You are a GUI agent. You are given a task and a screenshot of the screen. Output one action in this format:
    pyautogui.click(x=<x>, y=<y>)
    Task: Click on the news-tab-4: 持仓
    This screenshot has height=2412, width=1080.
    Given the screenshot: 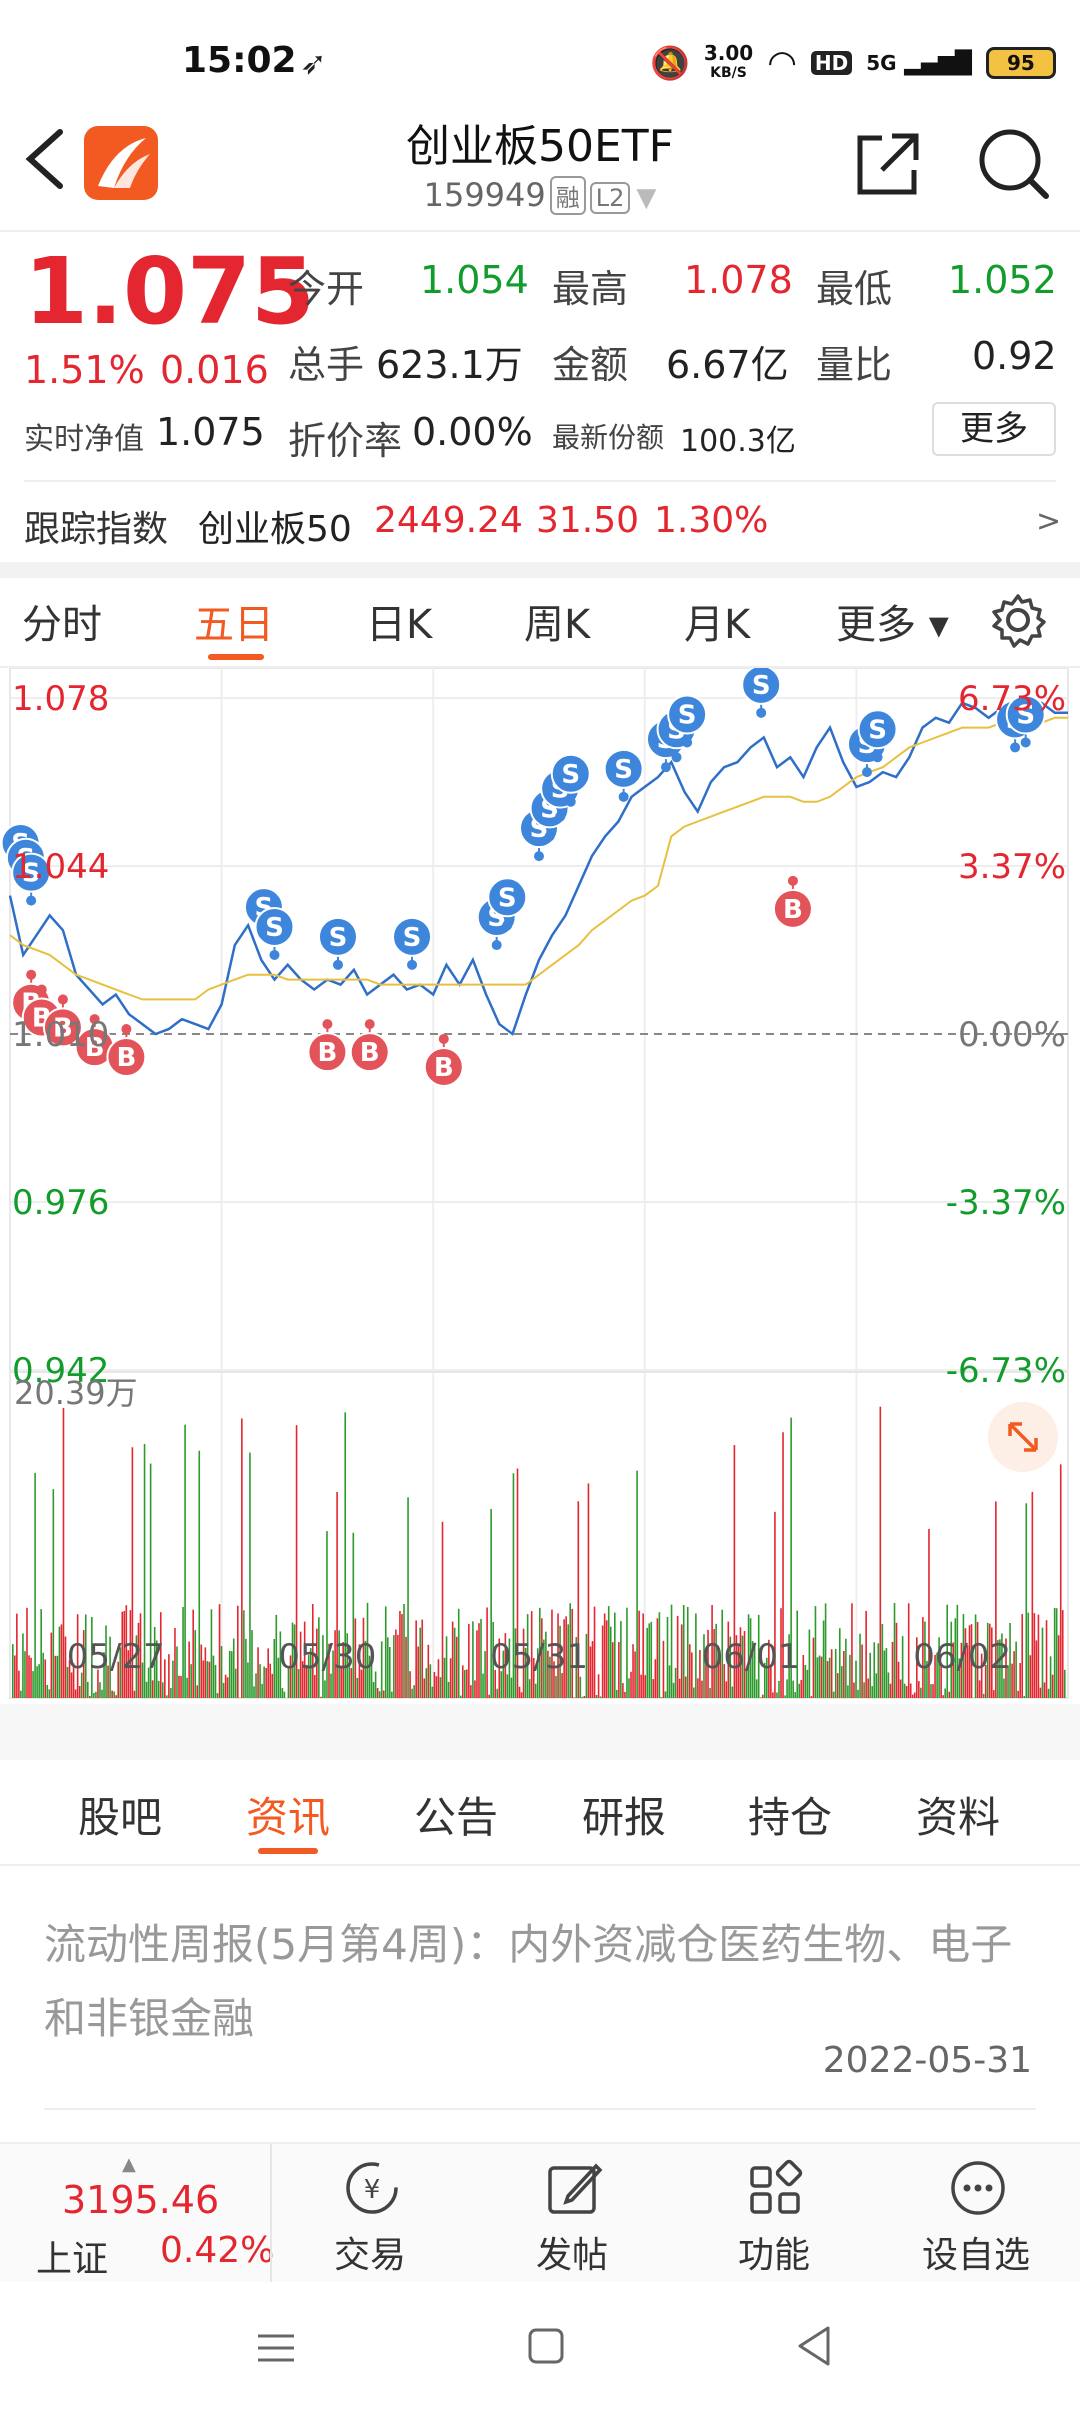 What is the action you would take?
    pyautogui.click(x=789, y=1817)
    